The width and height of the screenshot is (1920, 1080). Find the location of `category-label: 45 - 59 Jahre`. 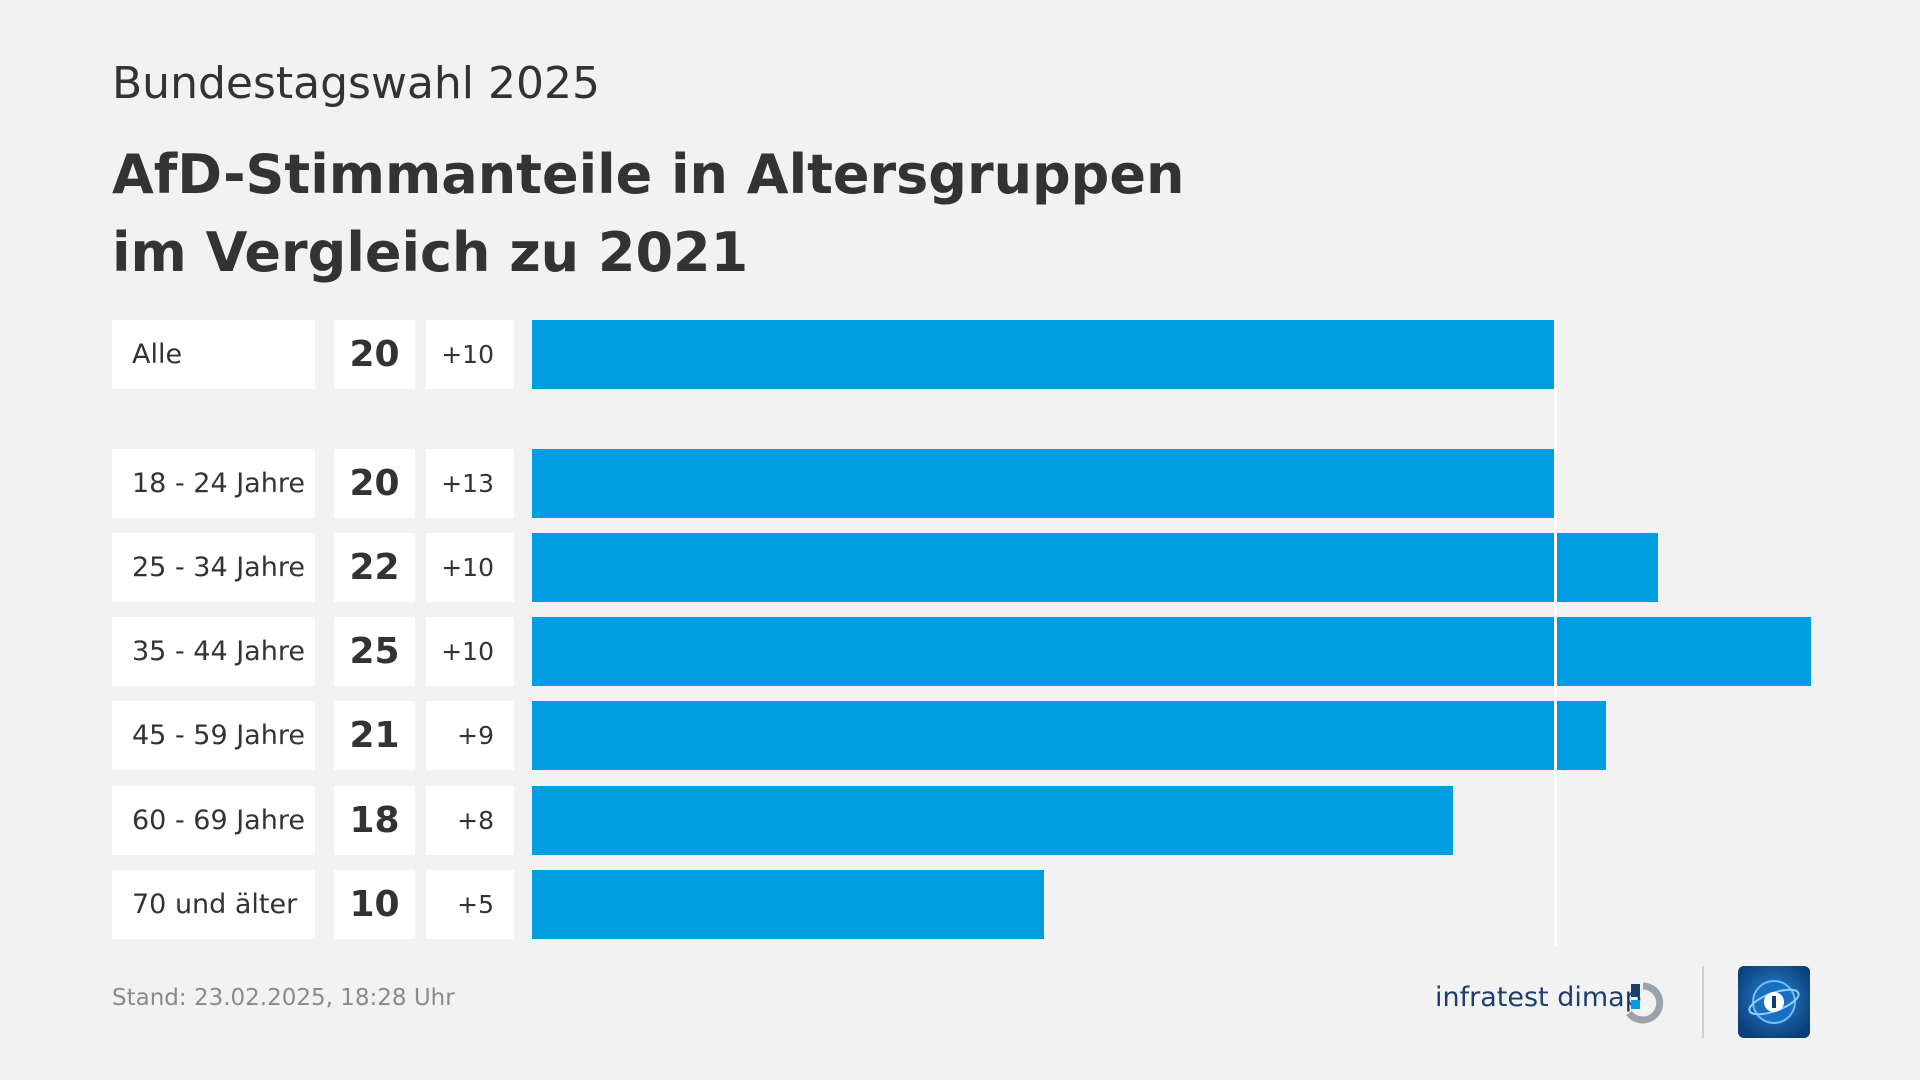

category-label: 45 - 59 Jahre is located at coordinates (213, 735).